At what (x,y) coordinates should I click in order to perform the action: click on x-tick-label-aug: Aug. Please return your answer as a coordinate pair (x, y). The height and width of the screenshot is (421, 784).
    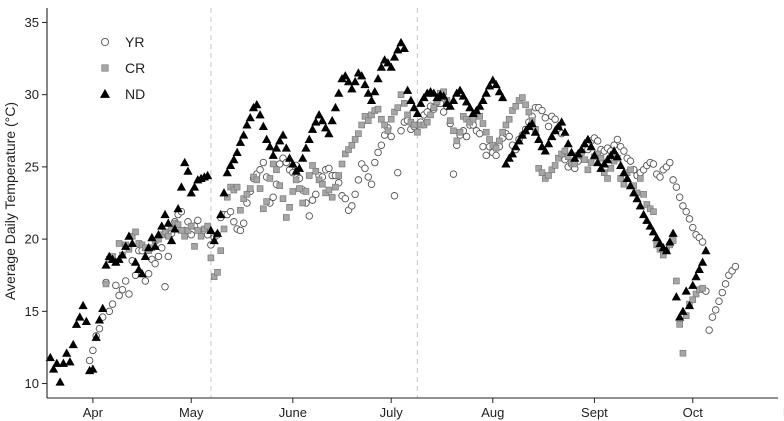
    Looking at the image, I should click on (492, 412).